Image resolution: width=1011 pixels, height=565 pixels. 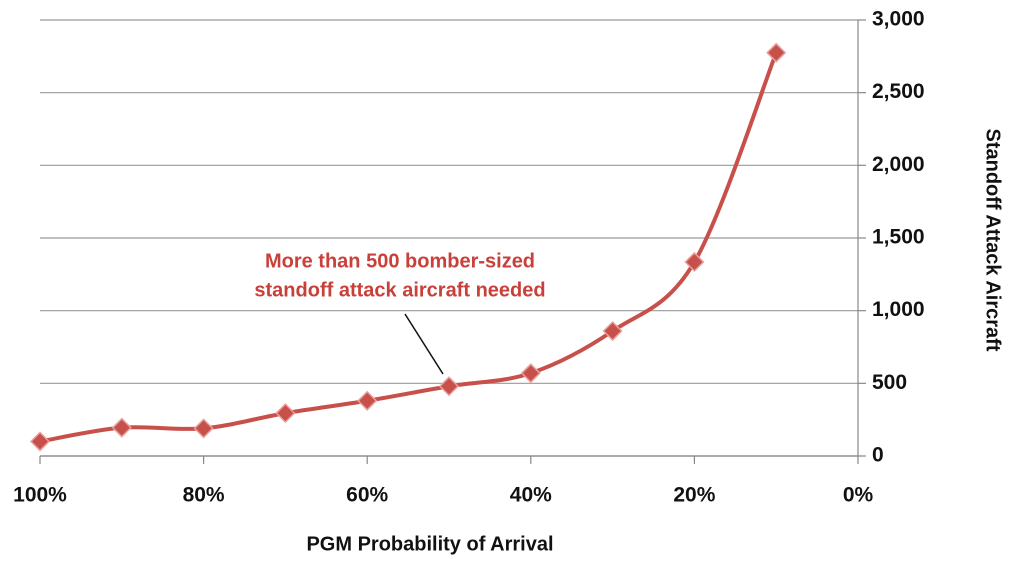 I want to click on annotation-leader, so click(x=424, y=344).